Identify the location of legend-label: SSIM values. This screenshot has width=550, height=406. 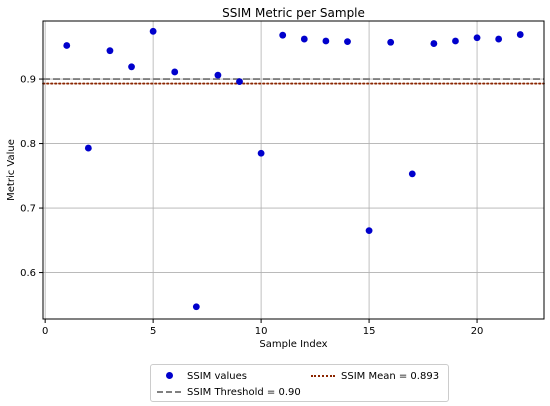
(217, 376).